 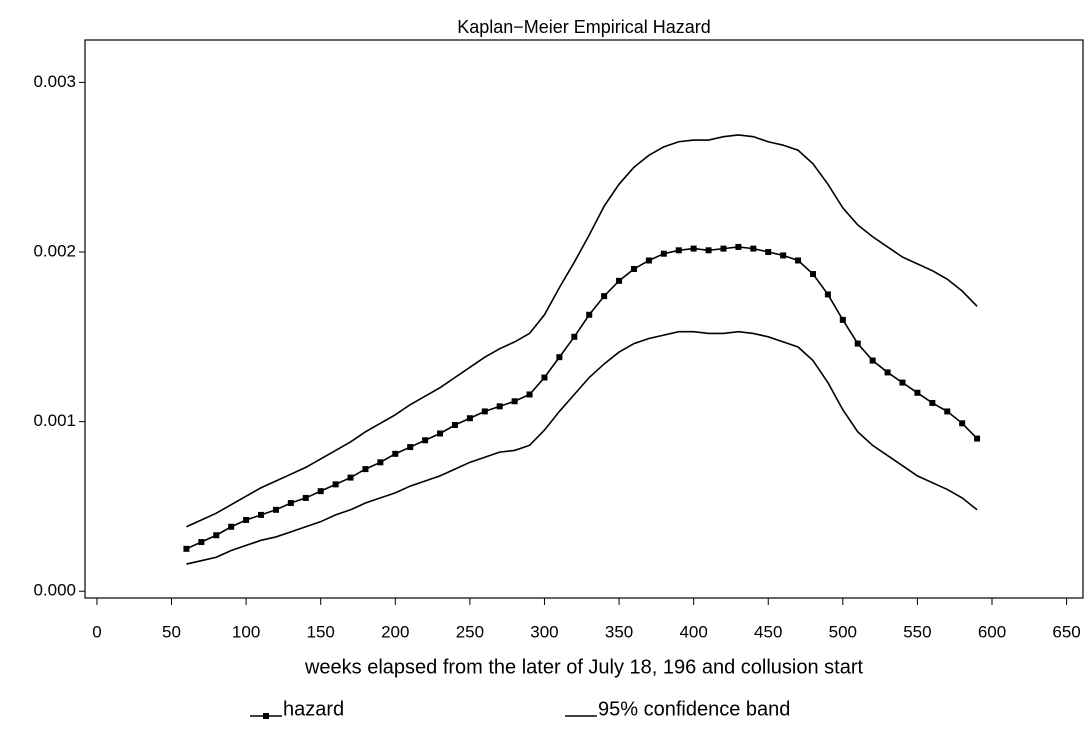 I want to click on x-tick-label: 600, so click(x=992, y=631).